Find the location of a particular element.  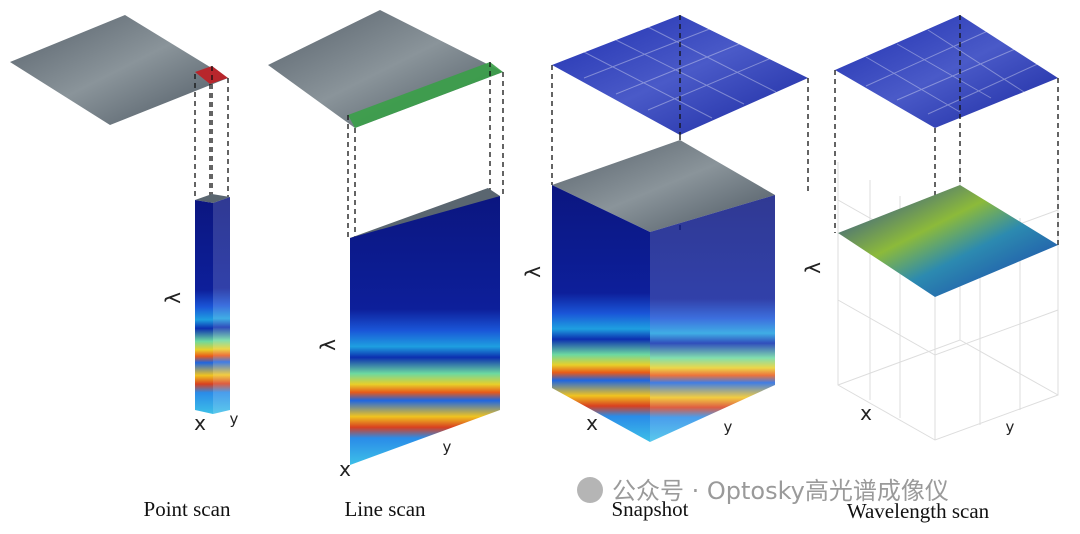

cube-side is located at coordinates (712, 318).